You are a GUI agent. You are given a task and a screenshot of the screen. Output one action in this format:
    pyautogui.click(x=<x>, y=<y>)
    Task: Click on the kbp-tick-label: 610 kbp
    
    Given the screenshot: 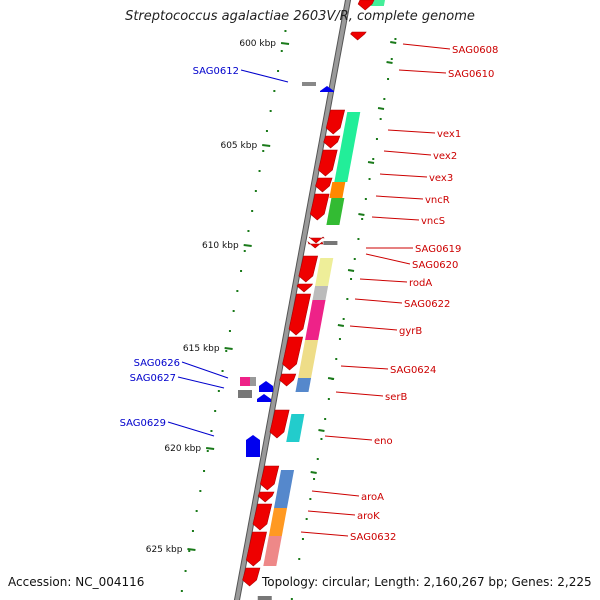 What is the action you would take?
    pyautogui.click(x=220, y=246)
    